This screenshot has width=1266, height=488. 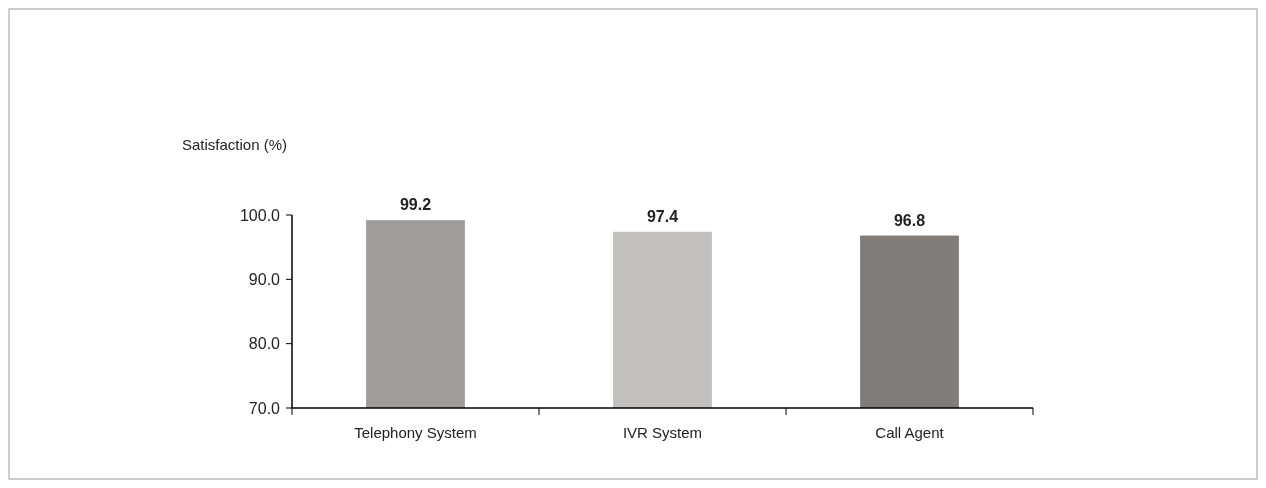 What do you see at coordinates (910, 432) in the screenshot?
I see `x-tick-label: Call Agent` at bounding box center [910, 432].